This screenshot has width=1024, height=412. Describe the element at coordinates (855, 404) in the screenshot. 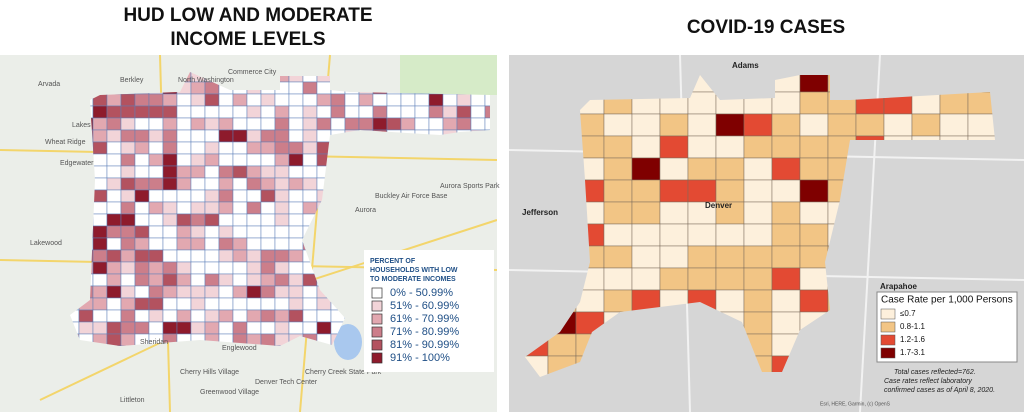

I see `attribution: Esri, HERE, Garmin, (c) OpenS` at that location.